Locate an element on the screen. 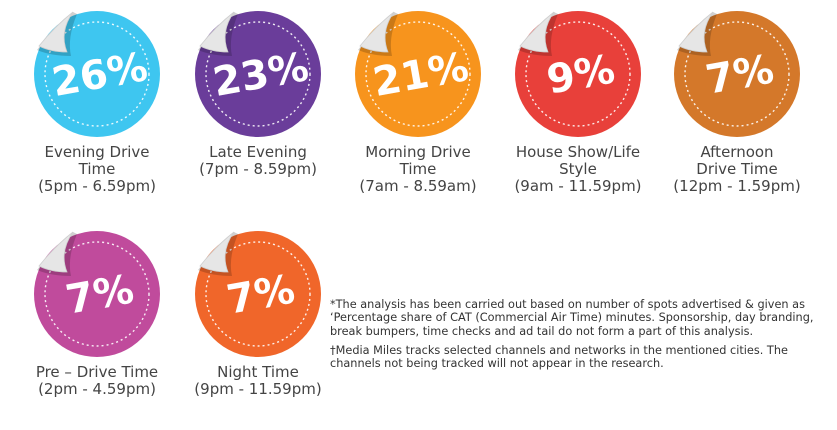 The height and width of the screenshot is (430, 837). time-slot-label-line: (2pm - 4.59pm) is located at coordinates (97, 389).